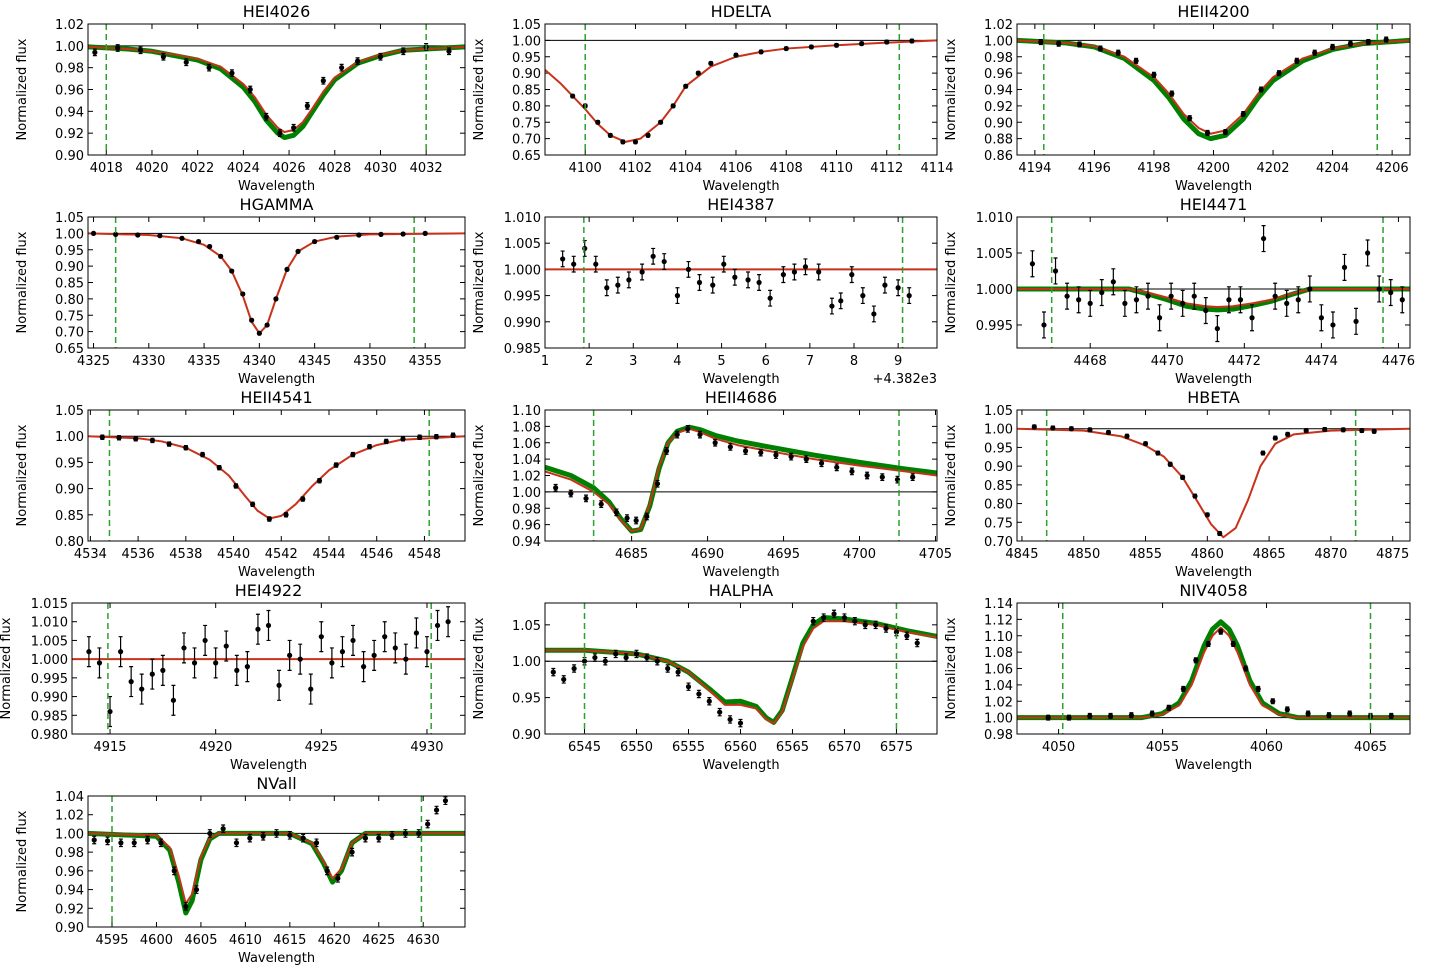 The image size is (1448, 975). I want to click on x-tick-label: 4196, so click(1094, 168).